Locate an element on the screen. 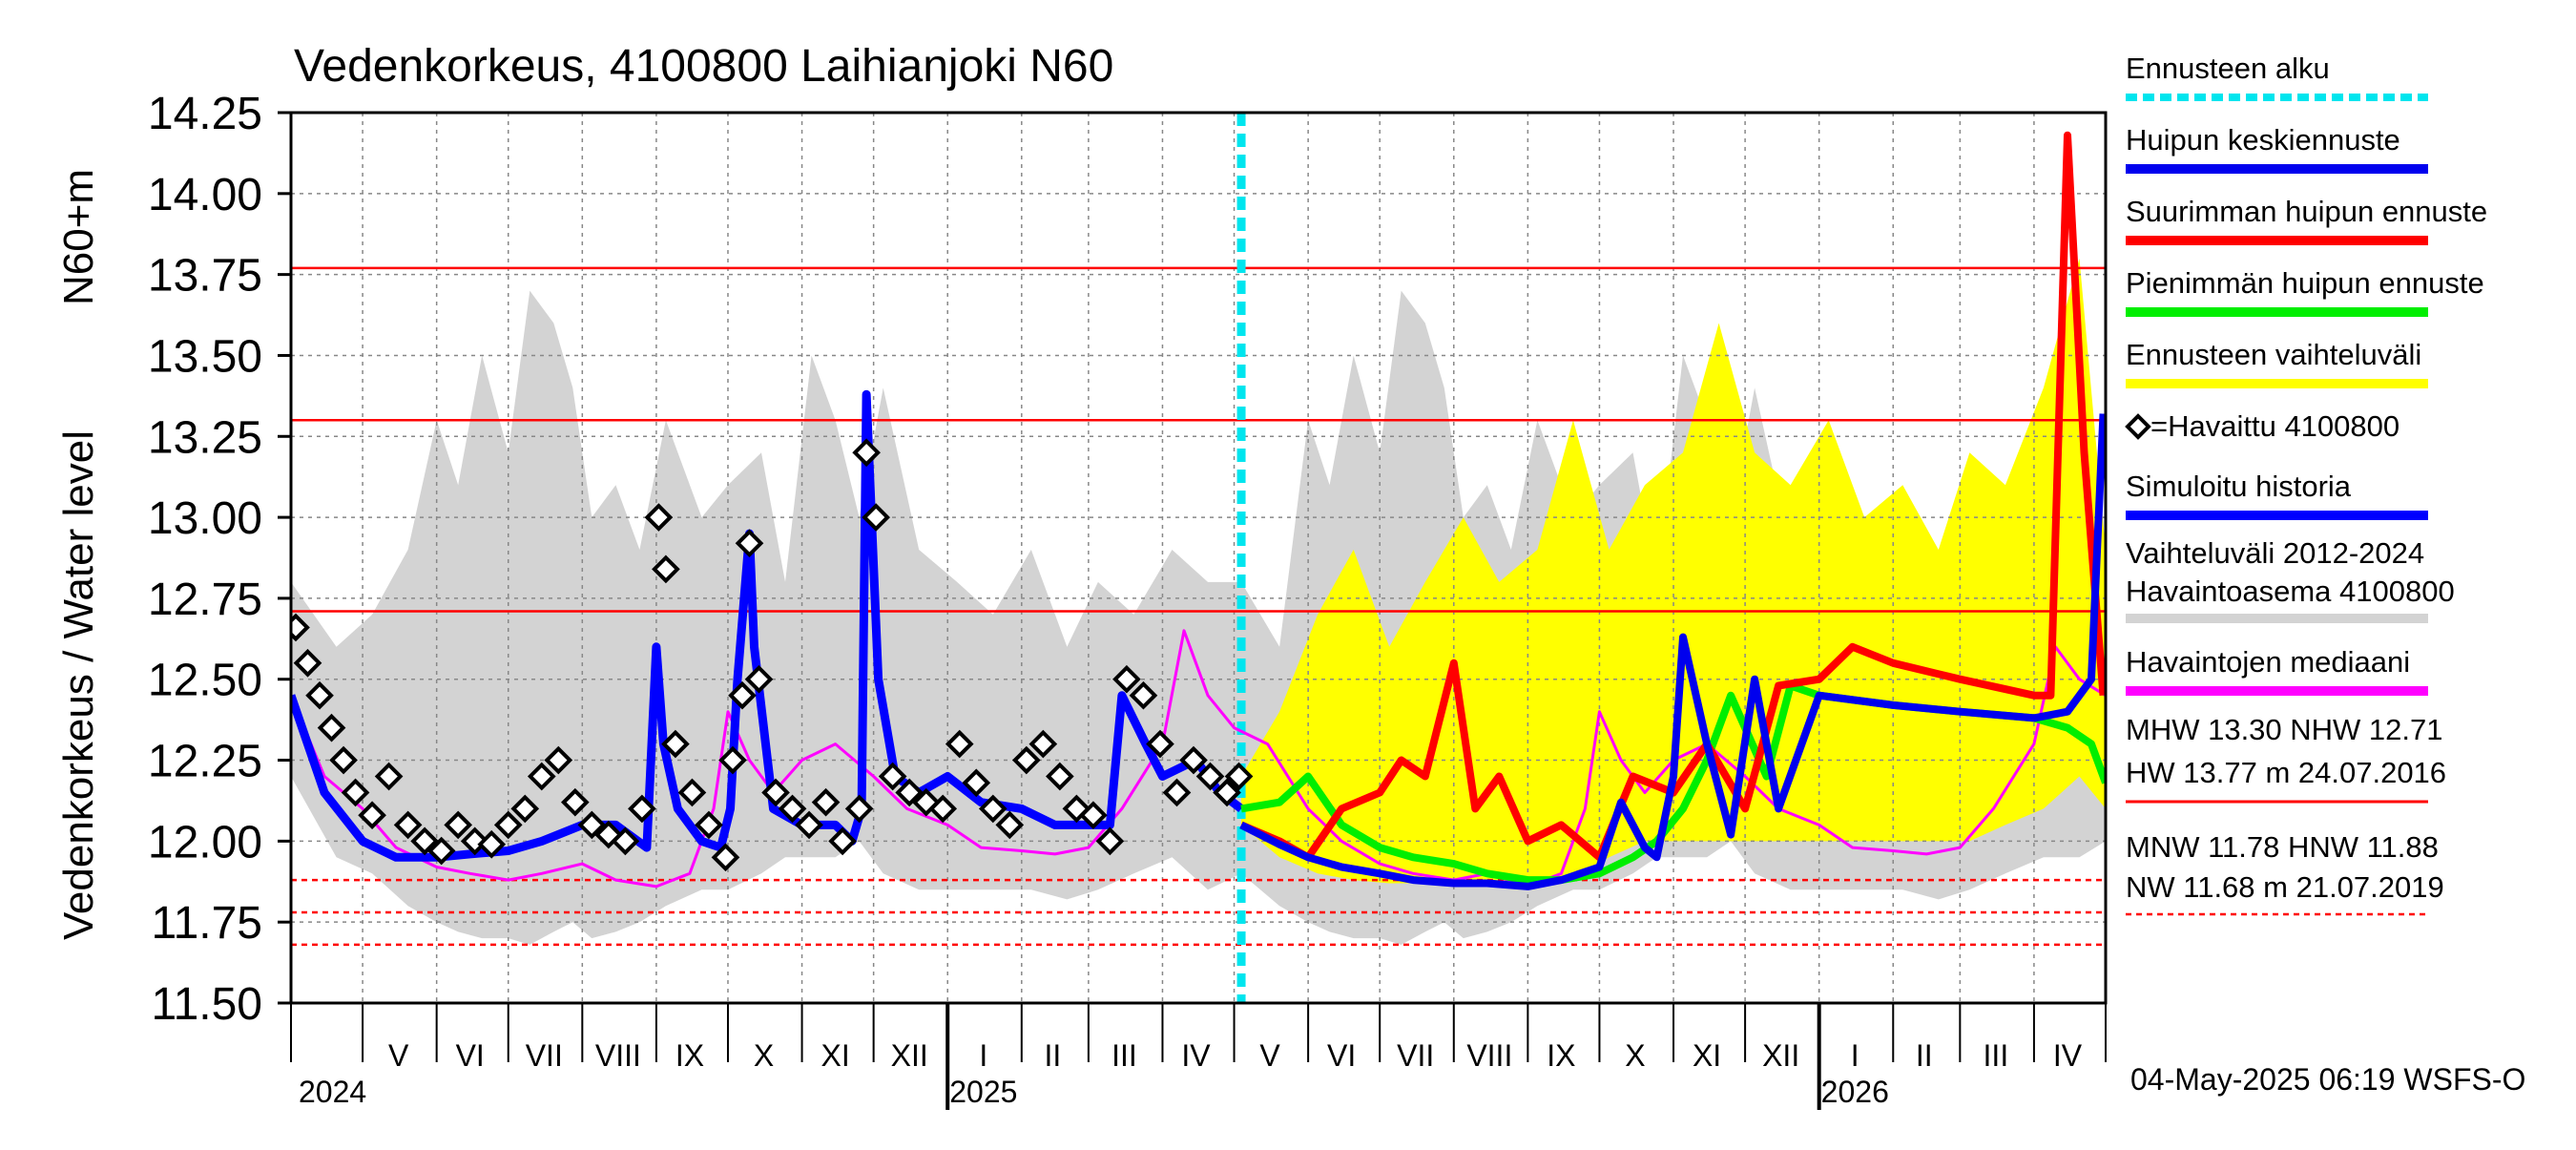 Image resolution: width=2576 pixels, height=1150 pixels. y-tick-label: 12.50 is located at coordinates (205, 681).